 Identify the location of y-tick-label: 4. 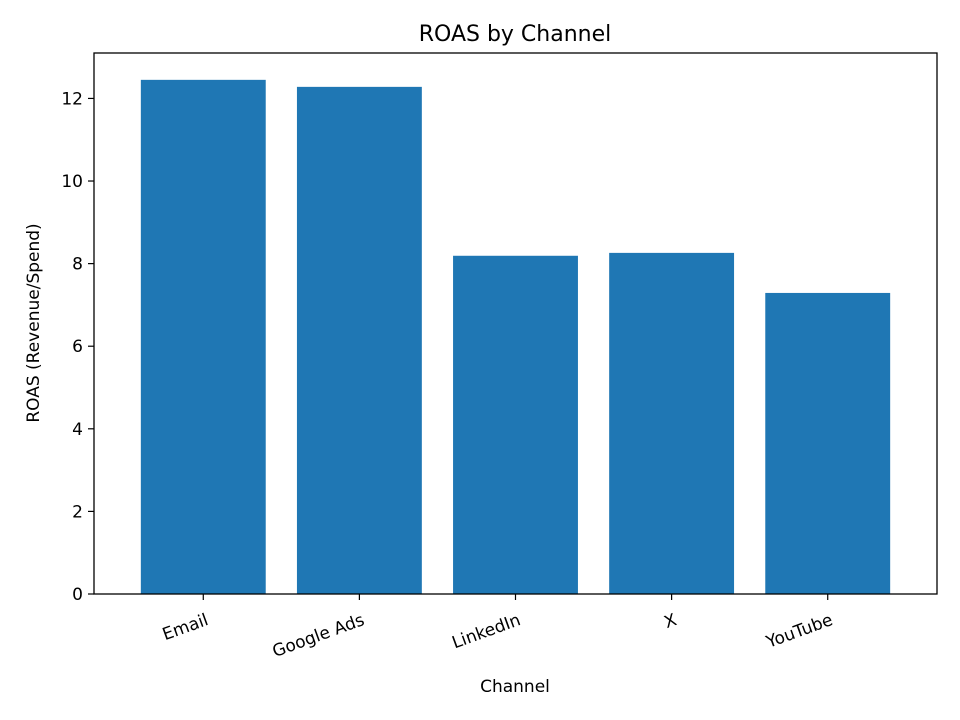
(77, 430).